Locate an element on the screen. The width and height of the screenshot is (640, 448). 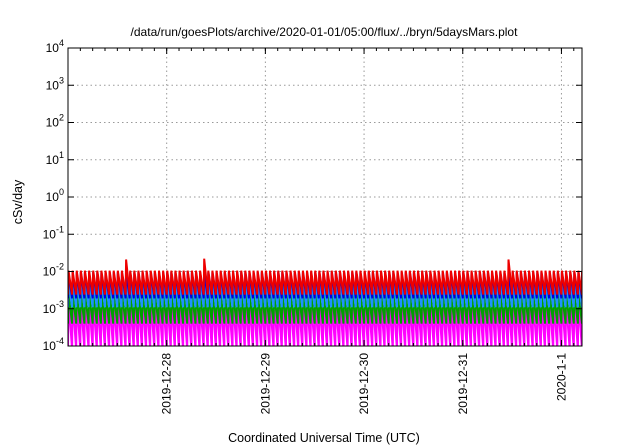
x-tick-label: 2020-1-1 is located at coordinates (561, 377).